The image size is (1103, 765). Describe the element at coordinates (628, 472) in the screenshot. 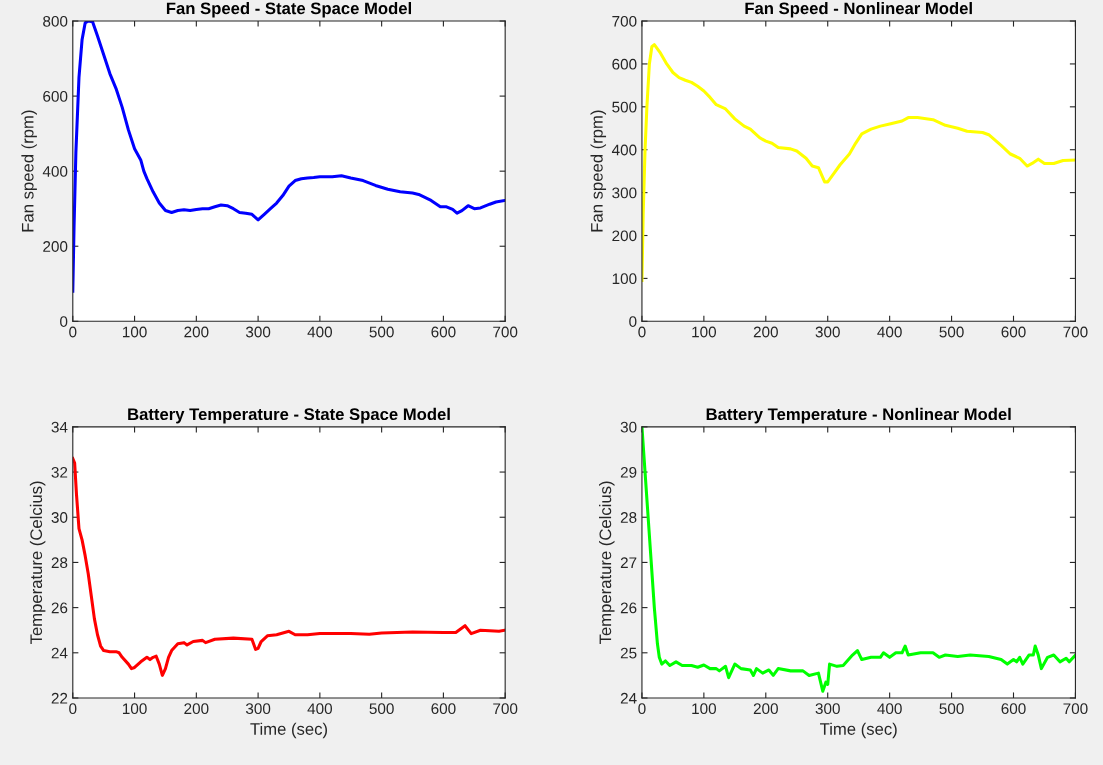

I see `y-tick-label: 29` at that location.